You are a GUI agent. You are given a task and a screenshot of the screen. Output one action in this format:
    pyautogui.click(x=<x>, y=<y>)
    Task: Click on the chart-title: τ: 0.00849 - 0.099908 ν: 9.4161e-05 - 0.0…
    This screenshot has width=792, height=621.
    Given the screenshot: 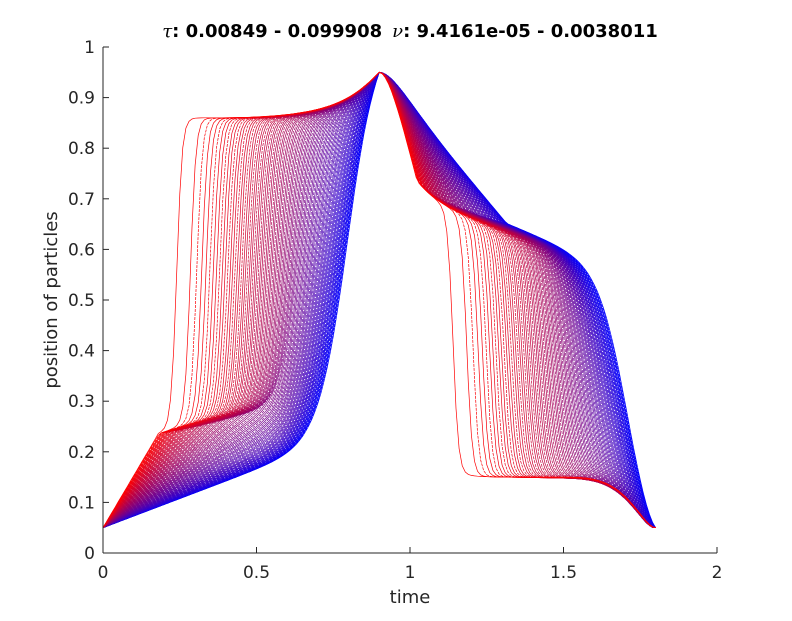 What is the action you would take?
    pyautogui.click(x=410, y=31)
    